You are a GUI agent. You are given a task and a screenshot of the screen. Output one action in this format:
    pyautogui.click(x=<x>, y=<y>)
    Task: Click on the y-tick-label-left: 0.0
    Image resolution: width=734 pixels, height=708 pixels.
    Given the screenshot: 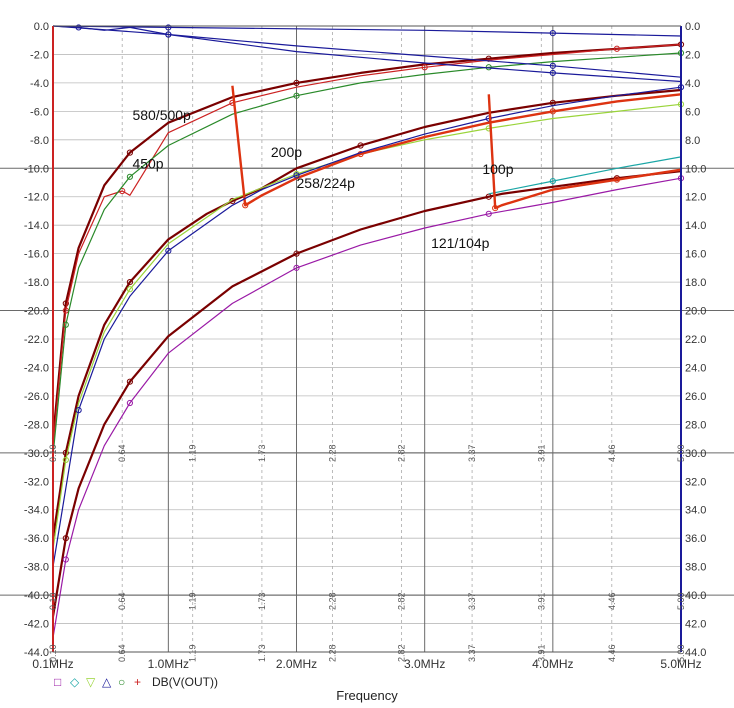 What is the action you would take?
    pyautogui.click(x=41, y=27)
    